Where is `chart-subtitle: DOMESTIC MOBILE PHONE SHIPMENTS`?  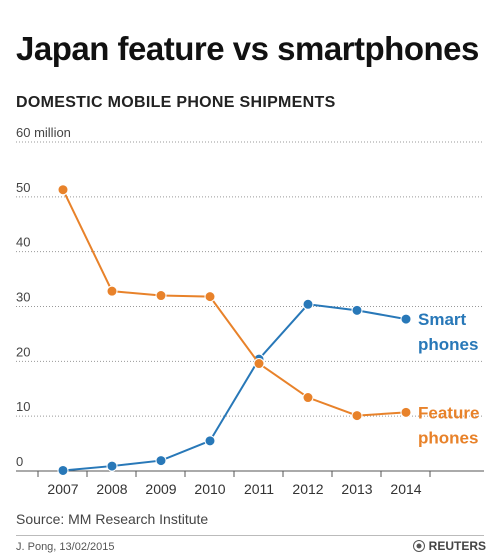
chart-subtitle: DOMESTIC MOBILE PHONE SHIPMENTS is located at coordinates (176, 102).